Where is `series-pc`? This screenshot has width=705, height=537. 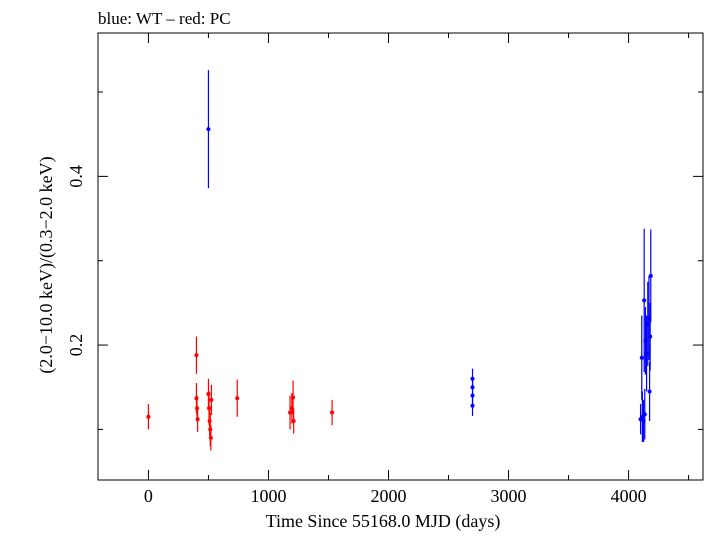
series-pc is located at coordinates (240, 393).